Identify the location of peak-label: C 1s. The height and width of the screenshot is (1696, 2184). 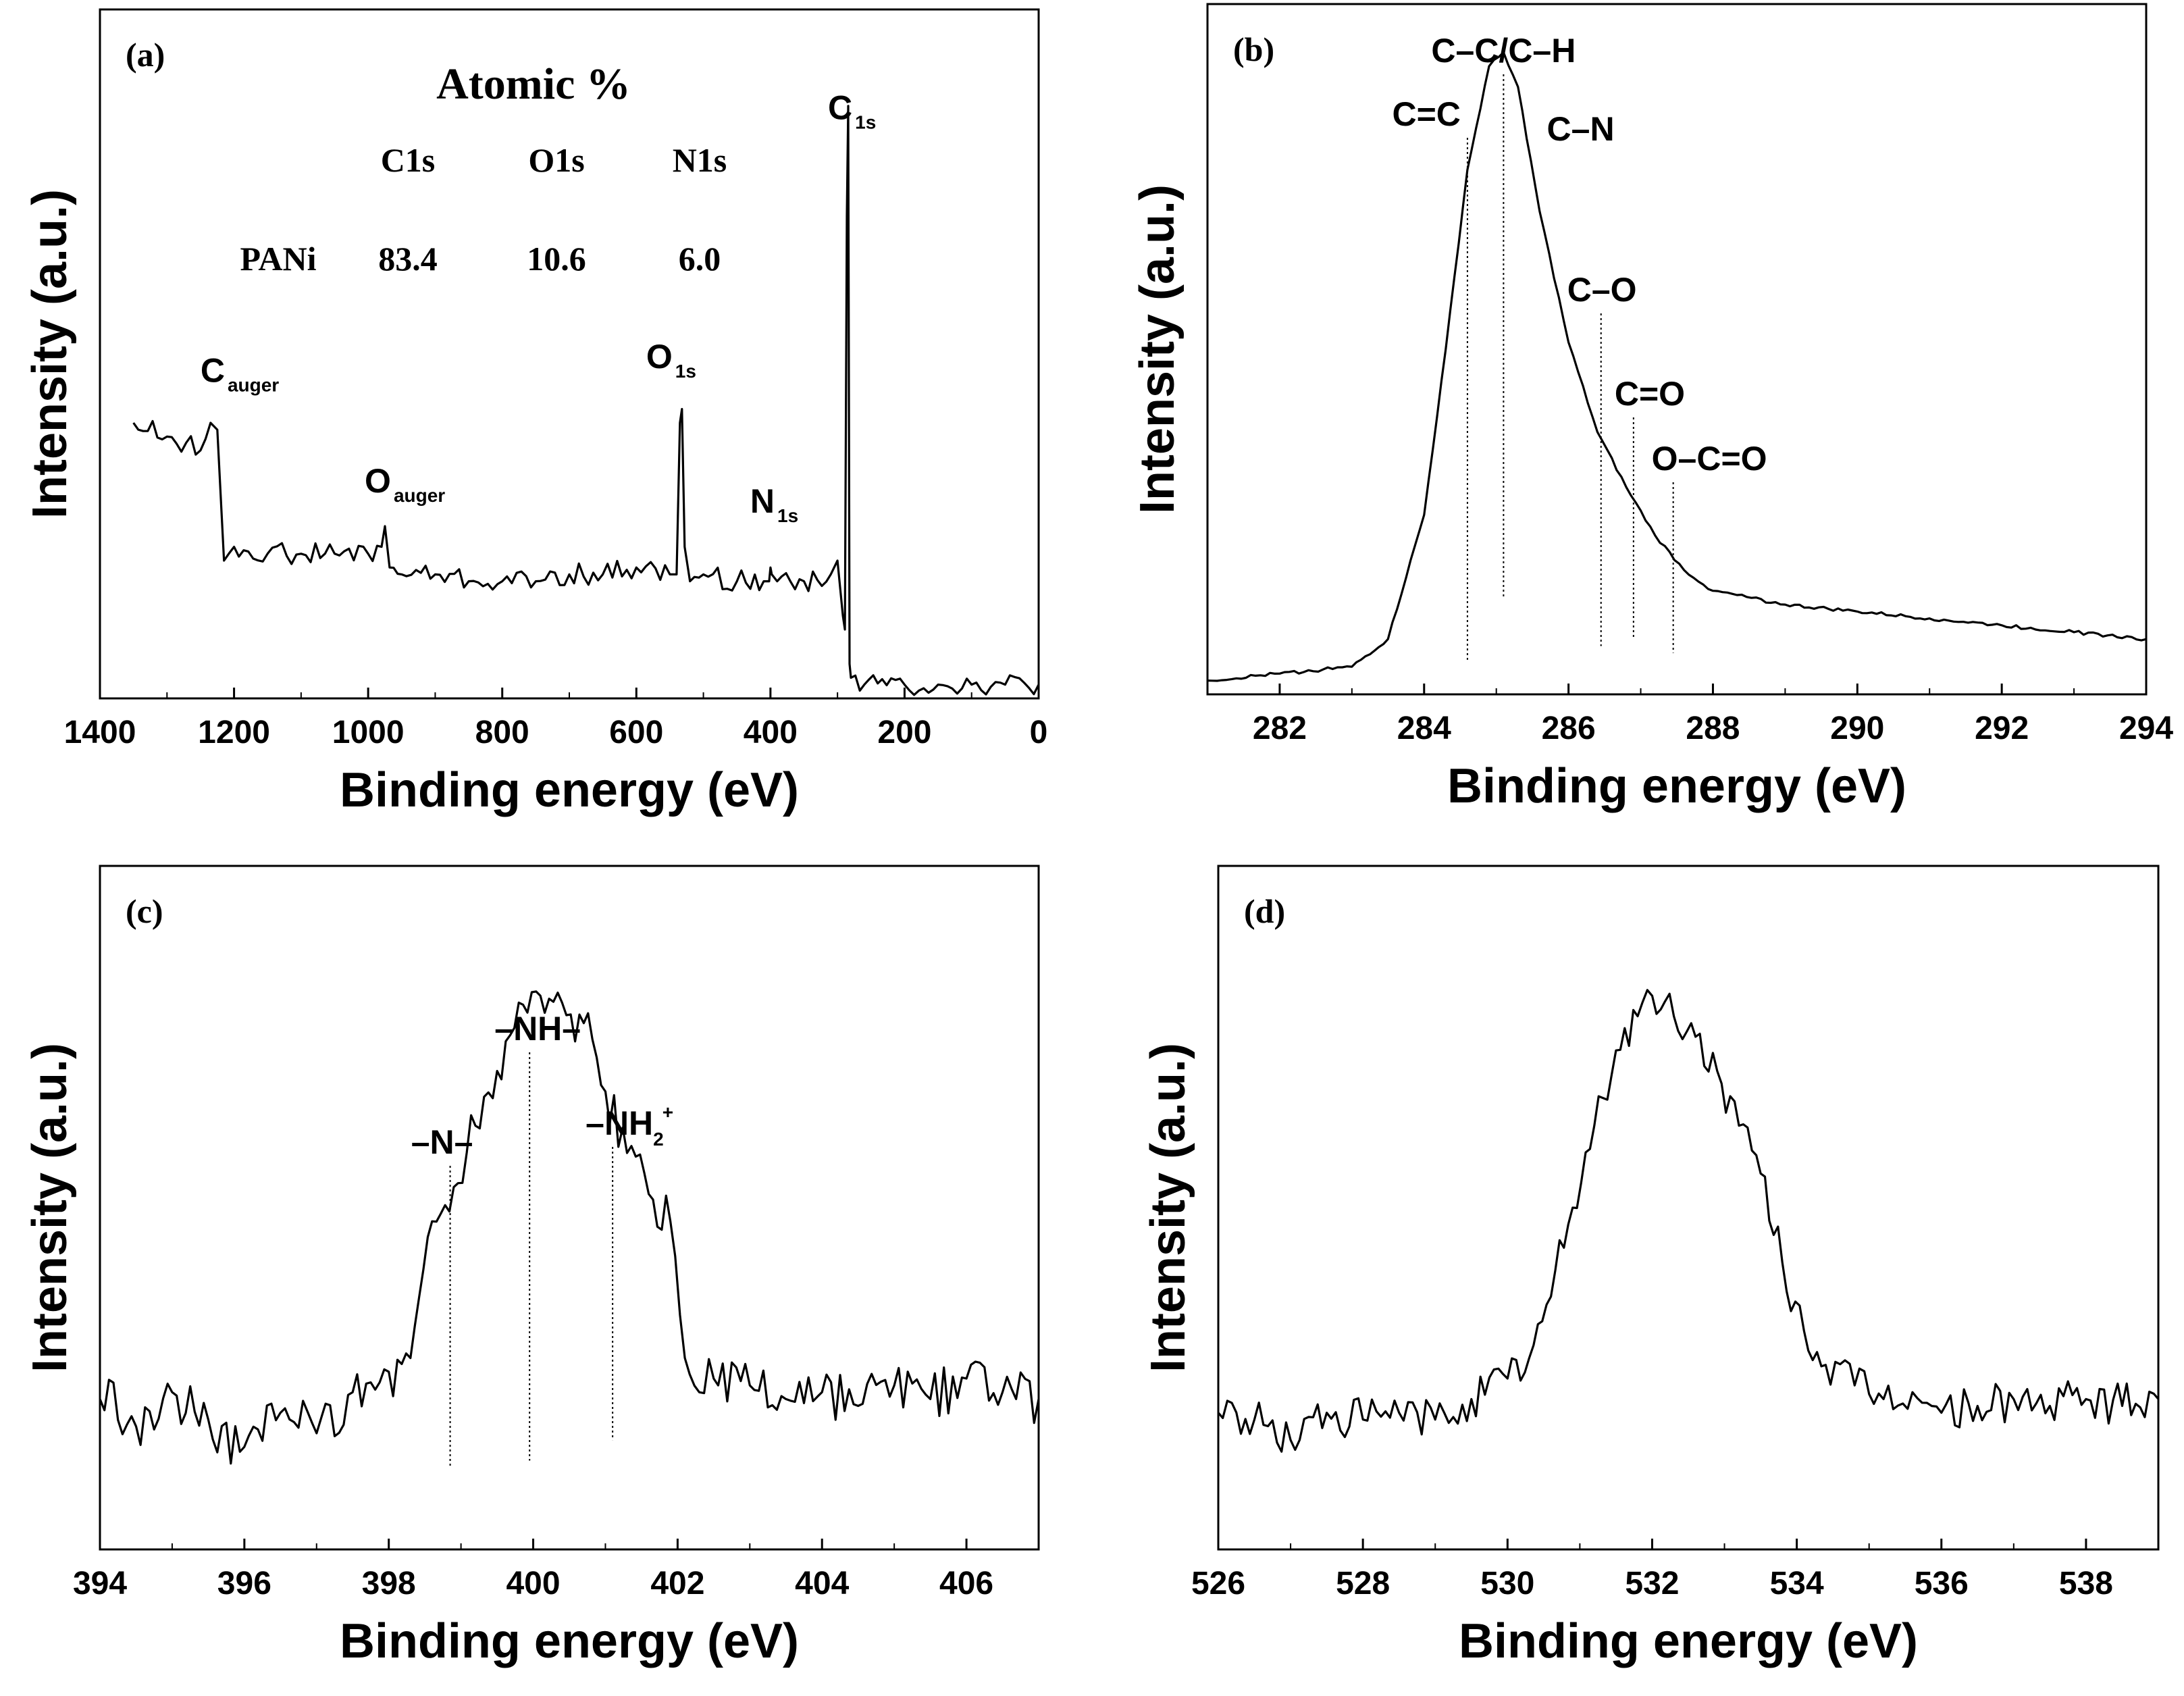
(852, 110).